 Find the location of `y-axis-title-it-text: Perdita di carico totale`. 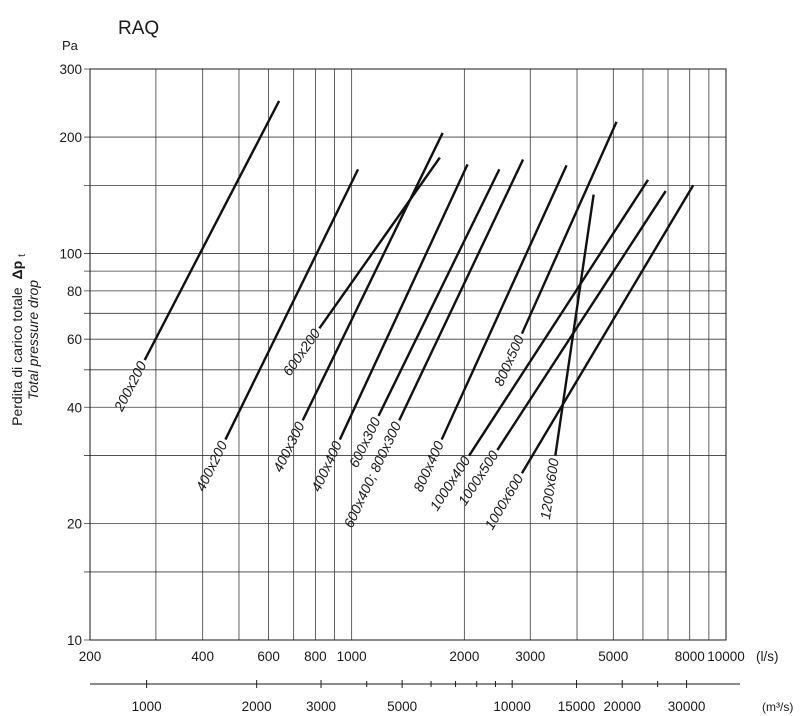

y-axis-title-it-text: Perdita di carico totale is located at coordinates (17, 356).